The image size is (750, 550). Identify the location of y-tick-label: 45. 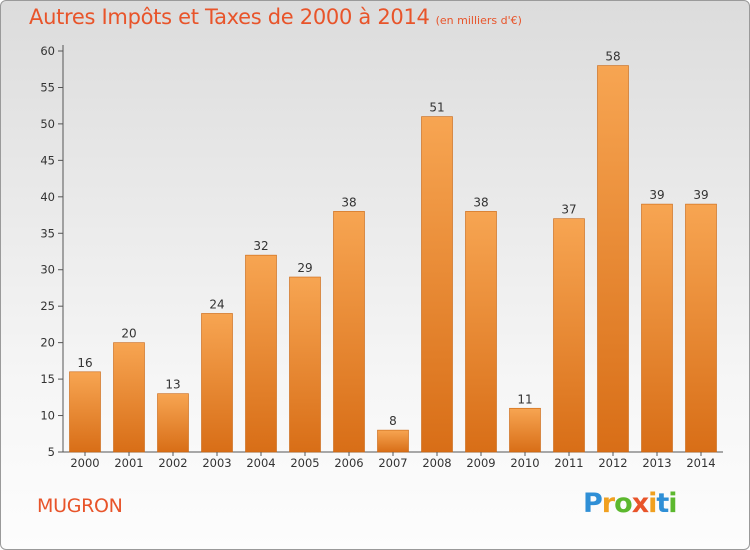
(47, 160).